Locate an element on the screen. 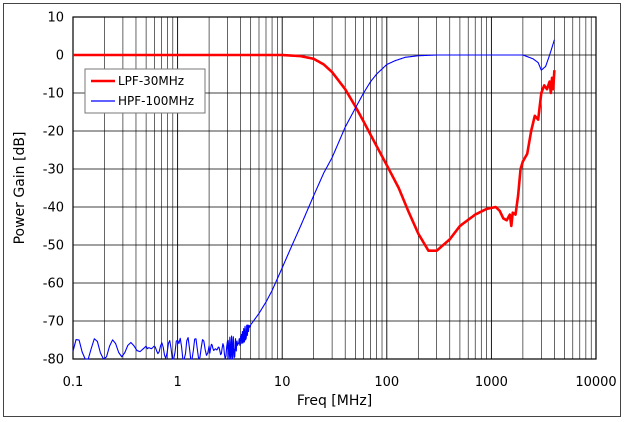  legend: LPF-30MHz HPF-100MHz is located at coordinates (145, 91).